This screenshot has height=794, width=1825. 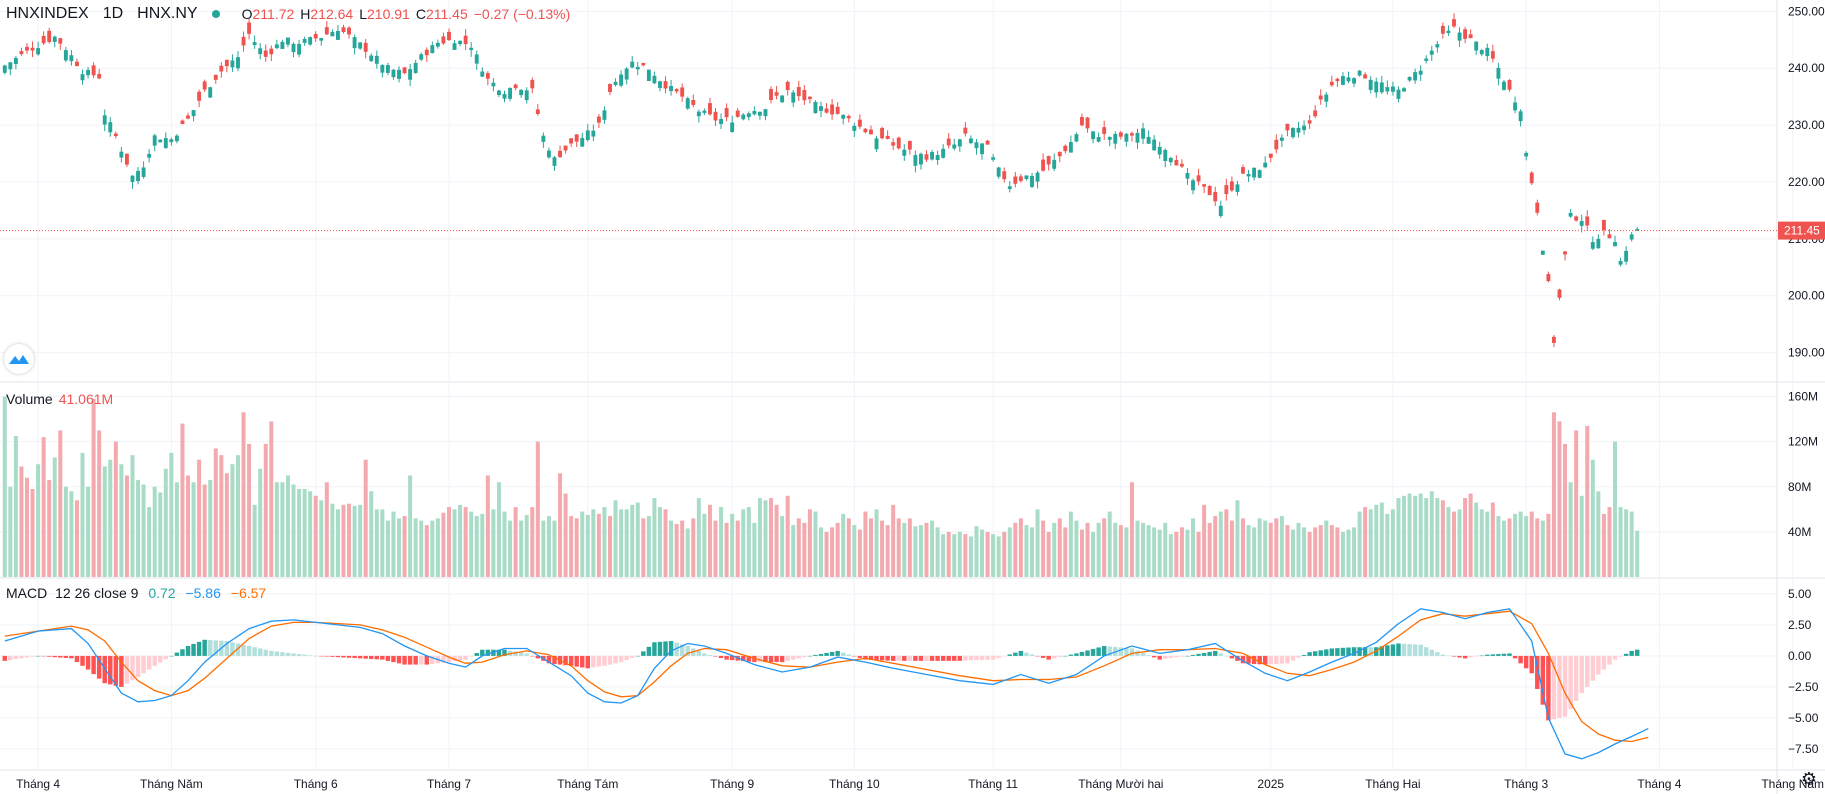 I want to click on settings-gear-icon: ⚙, so click(x=1808, y=779).